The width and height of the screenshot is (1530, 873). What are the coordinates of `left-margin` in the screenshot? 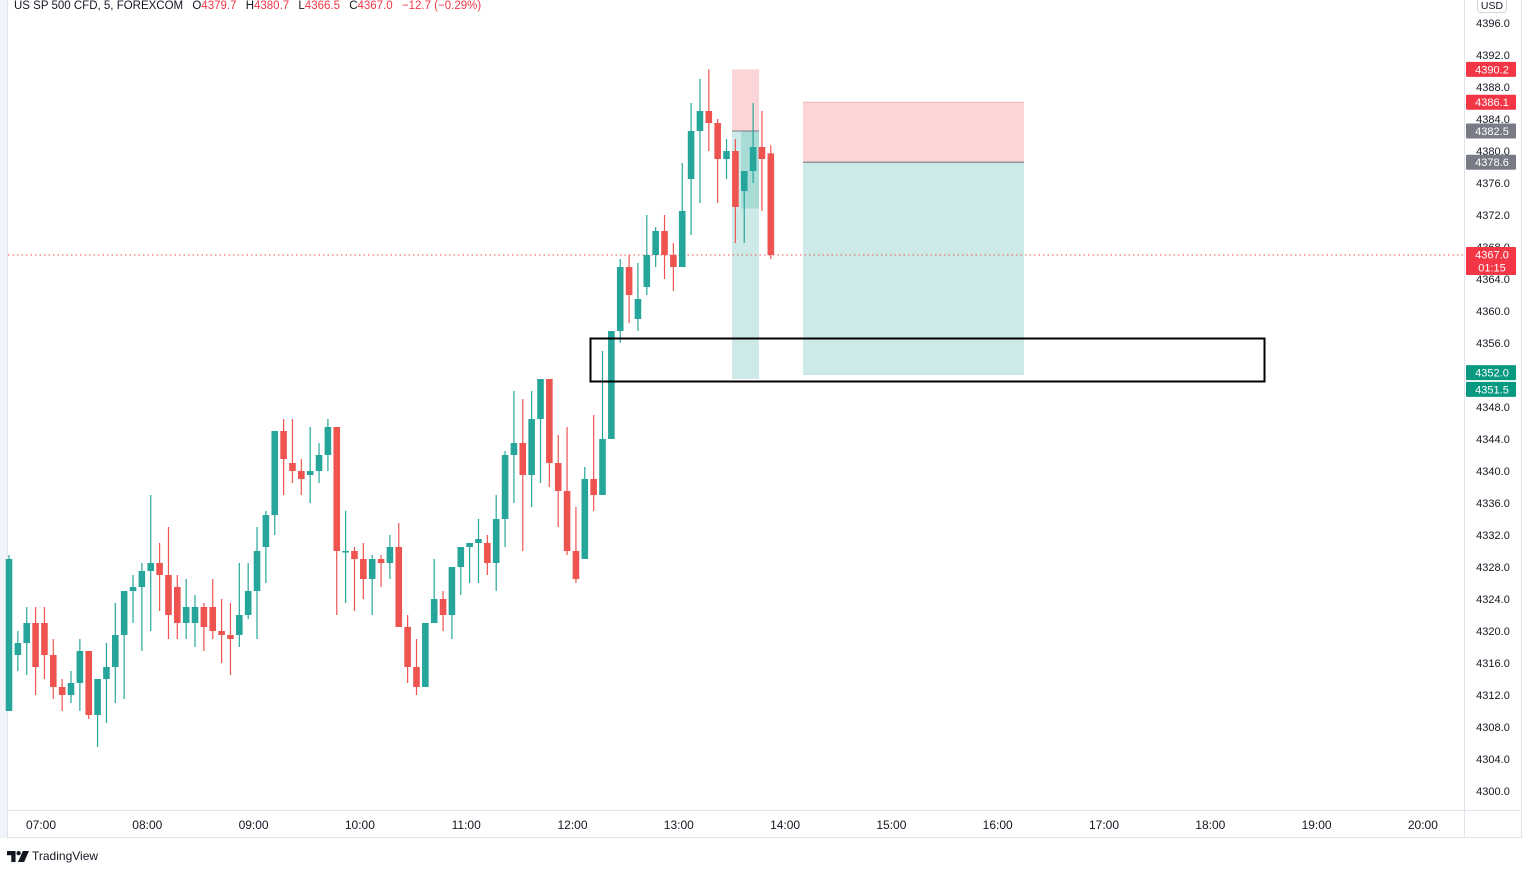 It's located at (3, 419).